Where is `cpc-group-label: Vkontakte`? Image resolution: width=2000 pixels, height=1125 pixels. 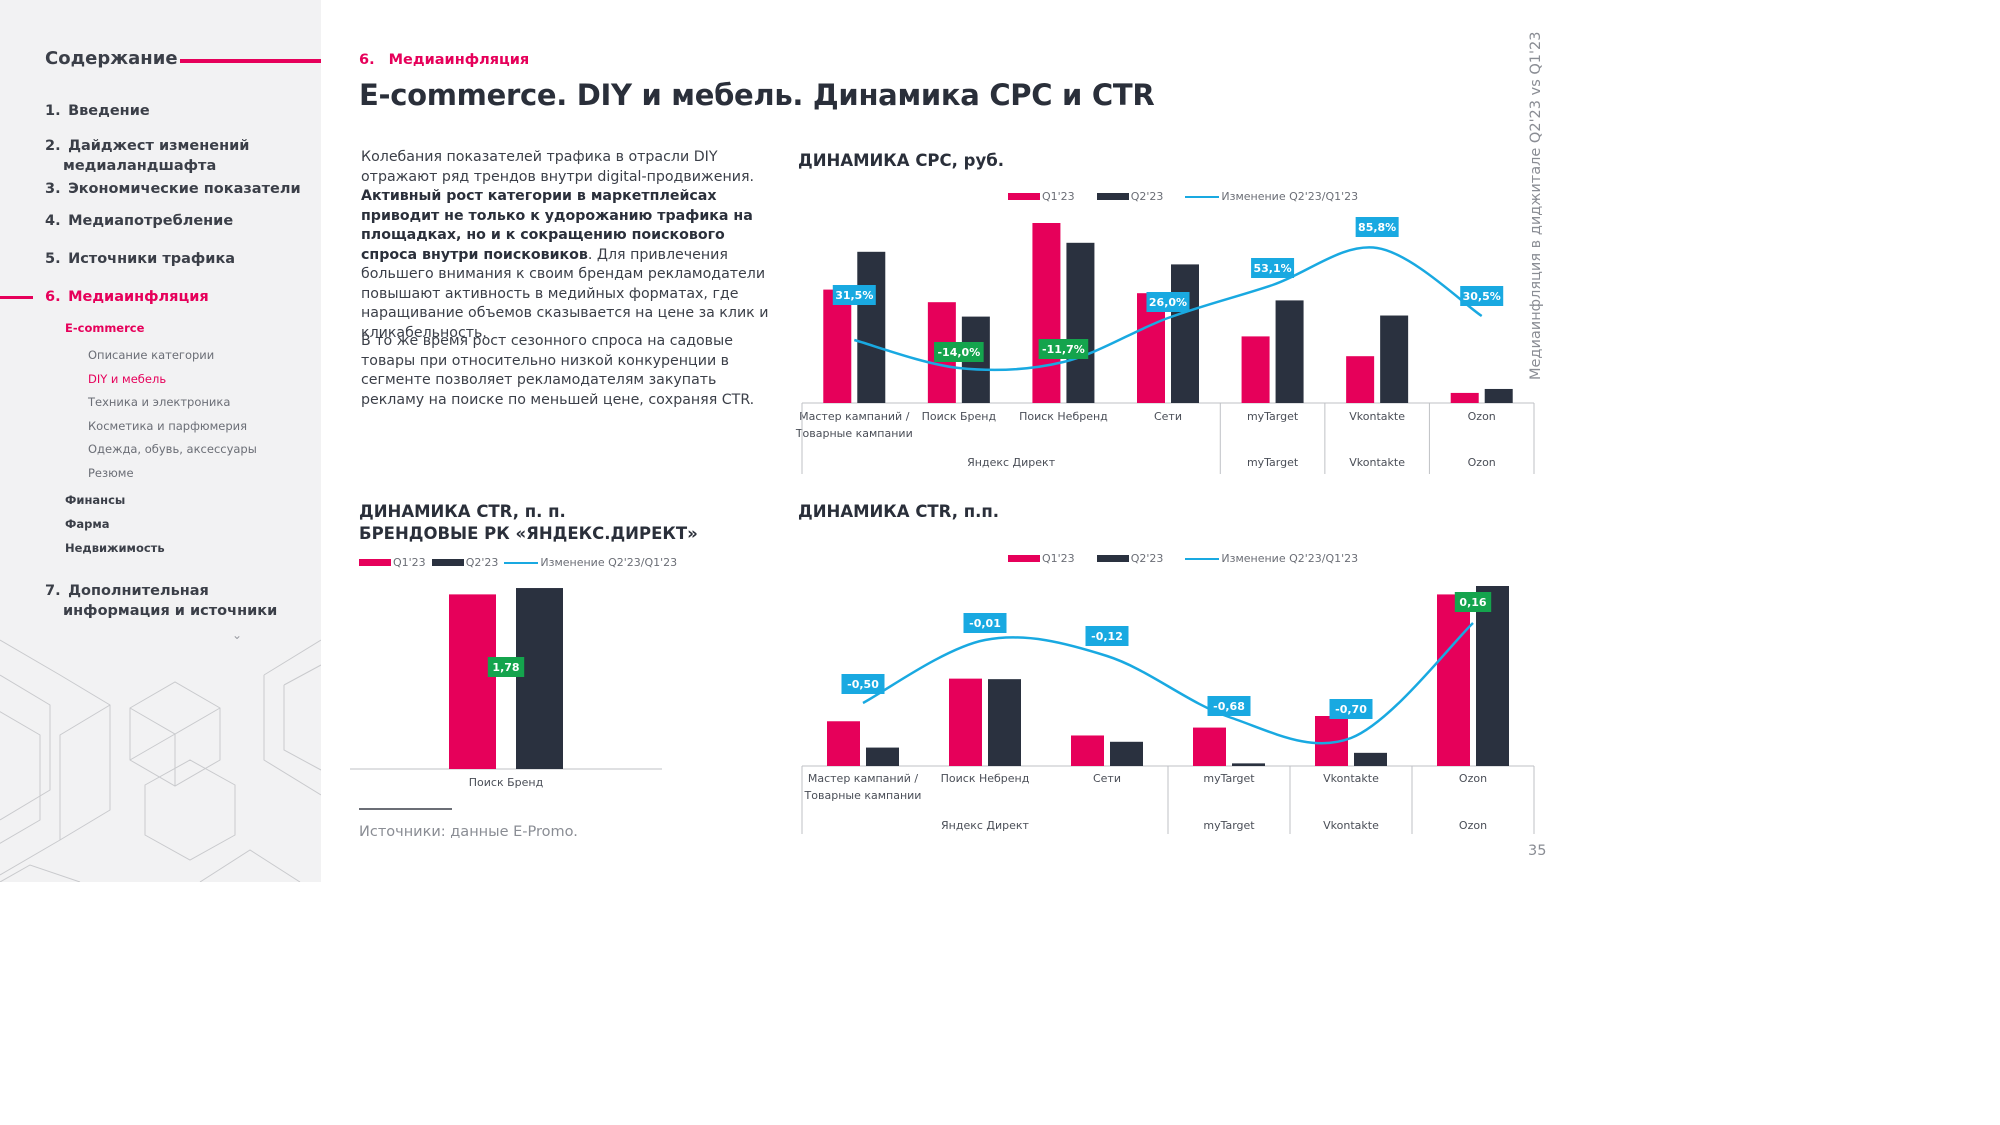 cpc-group-label: Vkontakte is located at coordinates (1377, 462).